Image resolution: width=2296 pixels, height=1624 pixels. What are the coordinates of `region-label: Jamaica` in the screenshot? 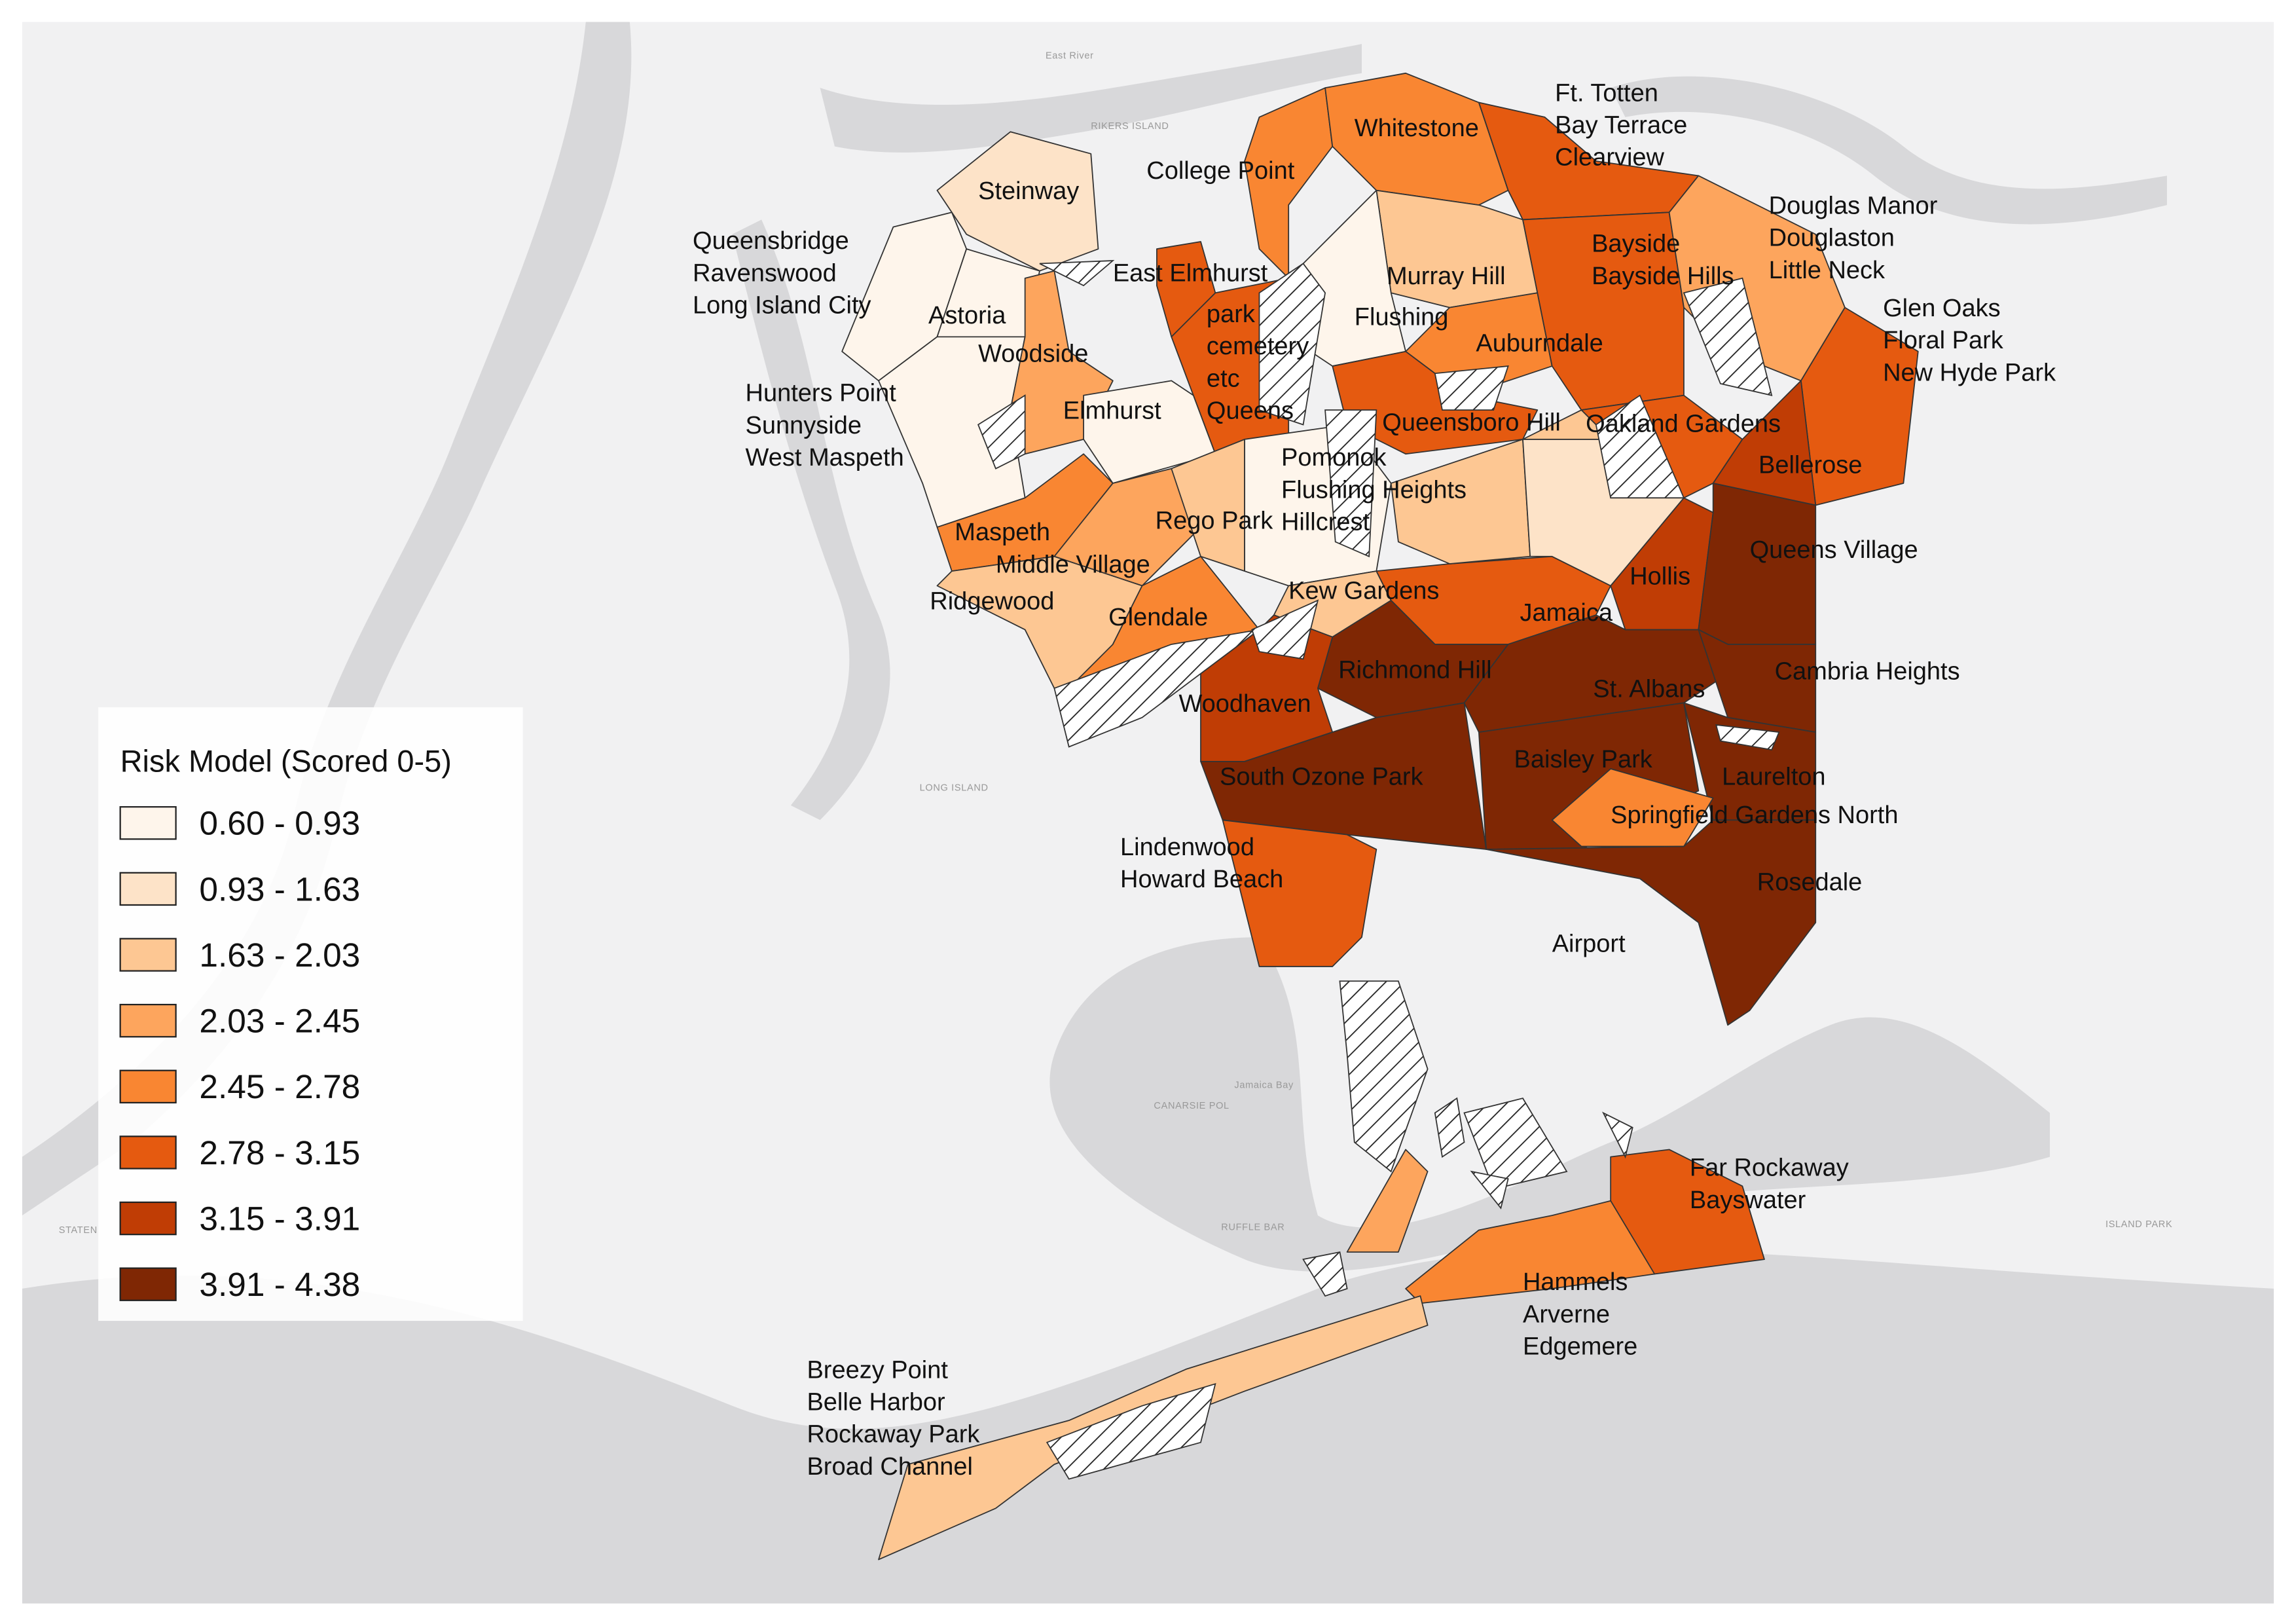 It's located at (1566, 613).